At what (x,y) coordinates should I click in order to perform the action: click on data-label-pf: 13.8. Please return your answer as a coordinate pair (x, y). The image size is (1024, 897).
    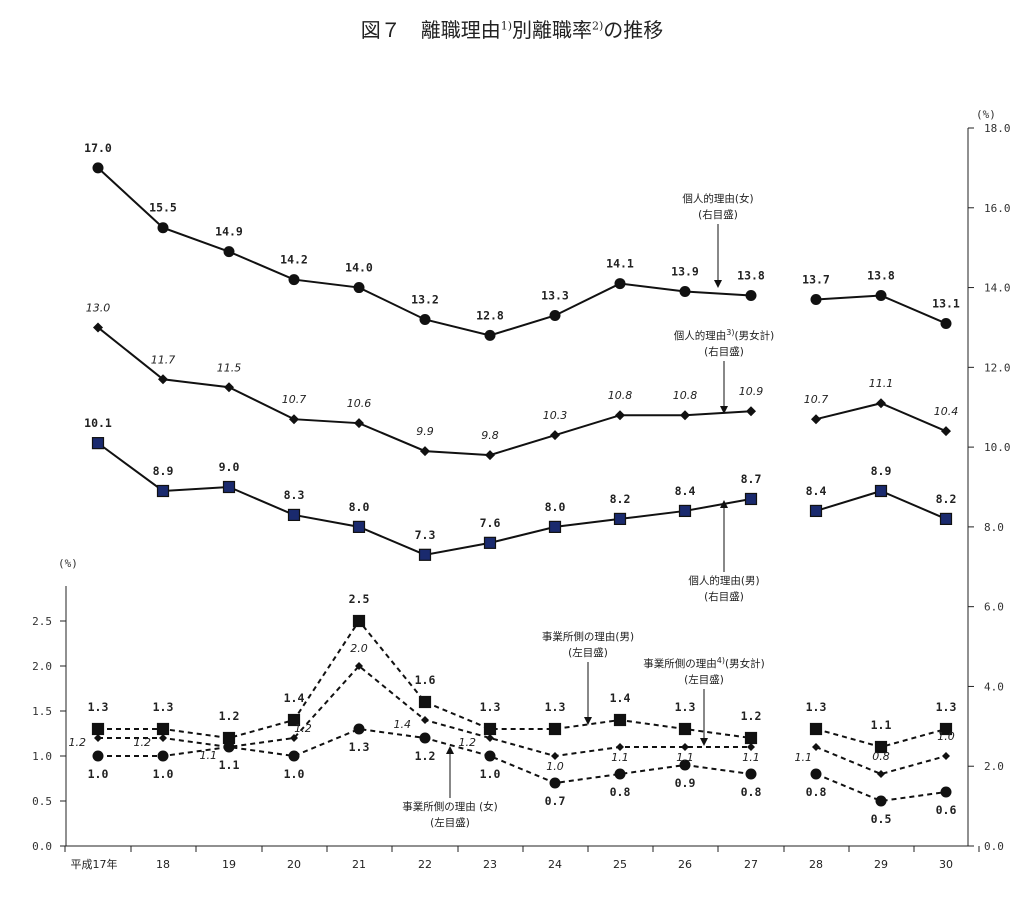
    Looking at the image, I should click on (751, 276).